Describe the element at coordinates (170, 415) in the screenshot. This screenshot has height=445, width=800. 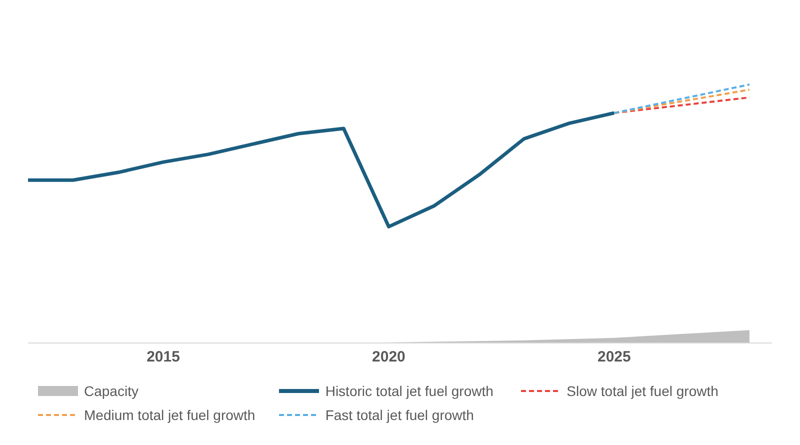
I see `legend-label: Medium total jet fuel growth` at that location.